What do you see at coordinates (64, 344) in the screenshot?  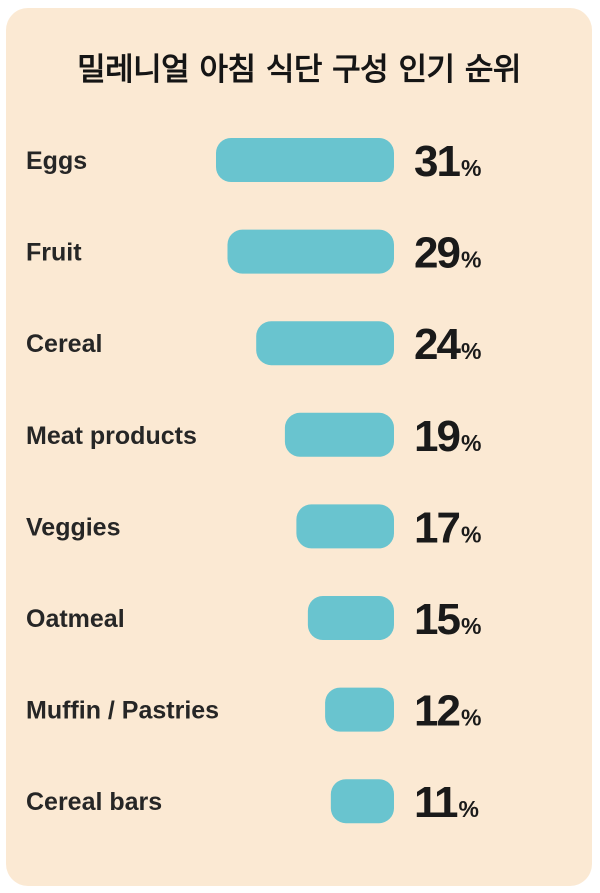 I see `category-label: Cereal` at bounding box center [64, 344].